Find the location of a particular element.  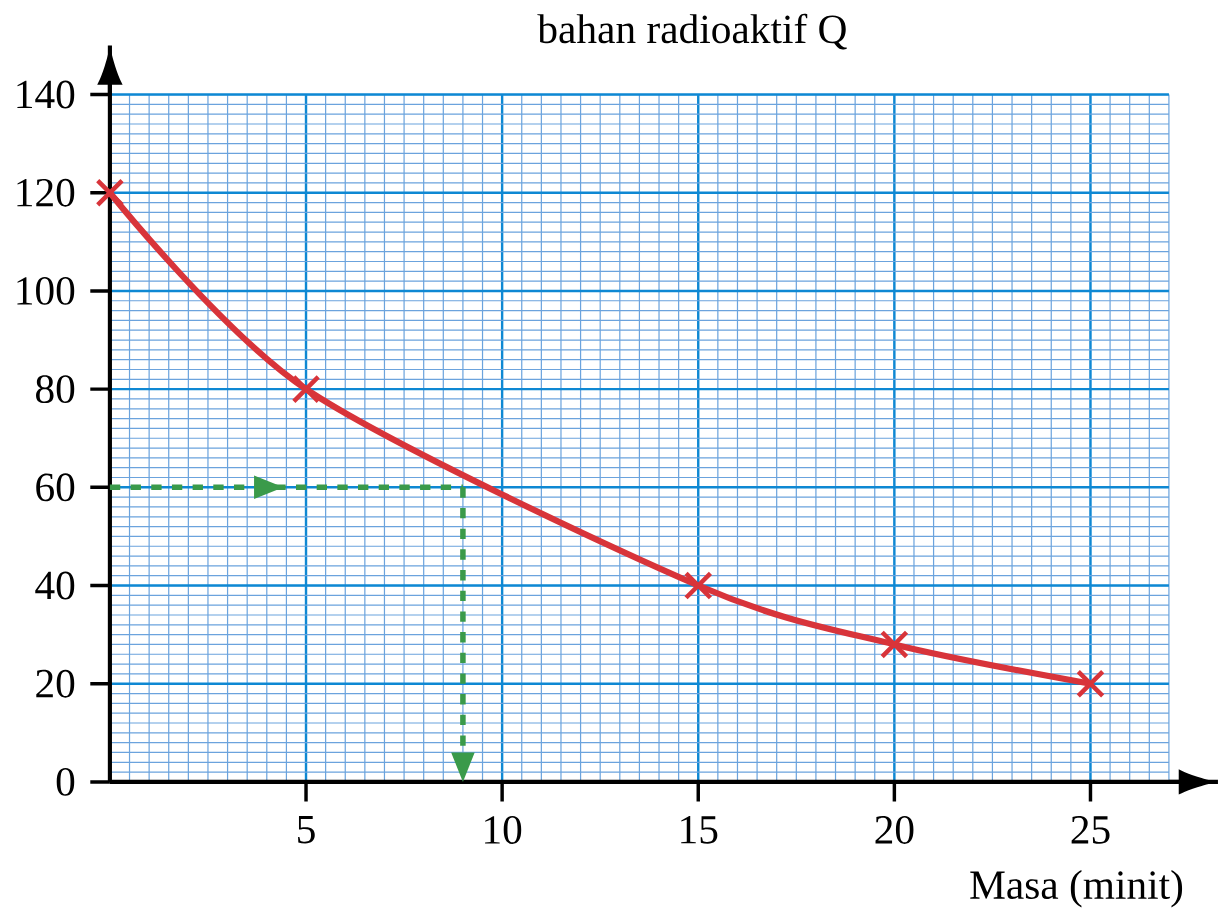

y-tick-label: 120 is located at coordinates (46, 192).